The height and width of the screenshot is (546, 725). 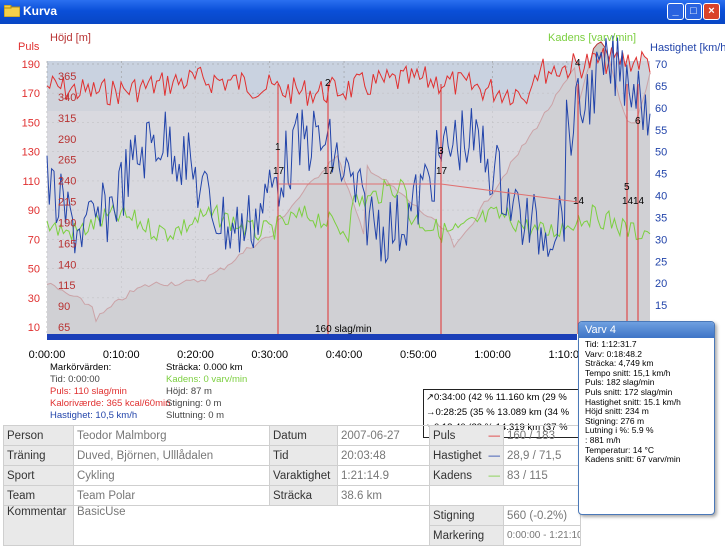 What do you see at coordinates (661, 65) in the screenshot?
I see `hastighet-tick-label: 70` at bounding box center [661, 65].